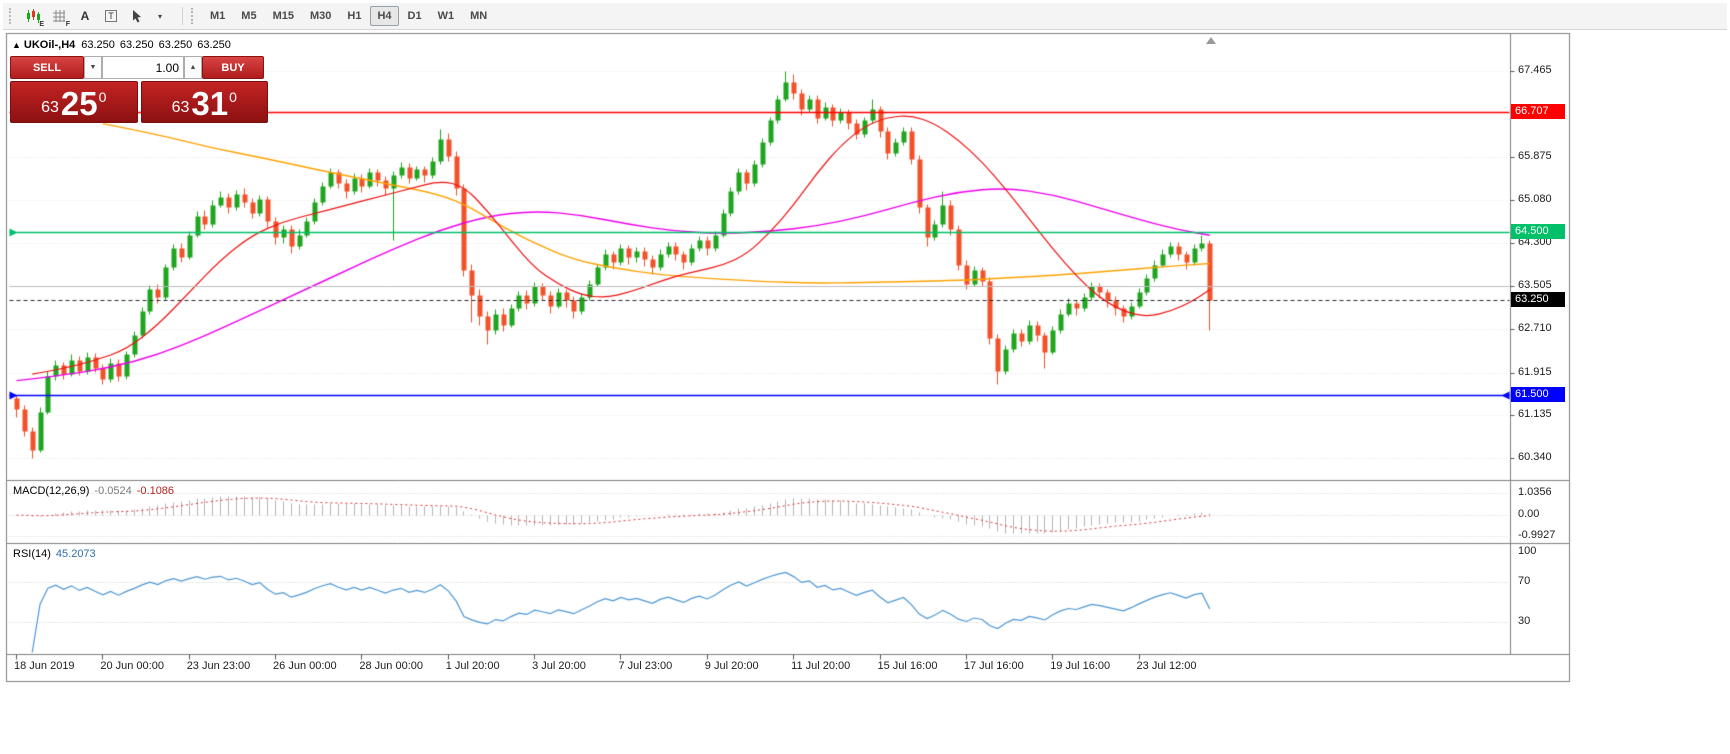 The height and width of the screenshot is (754, 1730). I want to click on sell-button: SELL, so click(47, 67).